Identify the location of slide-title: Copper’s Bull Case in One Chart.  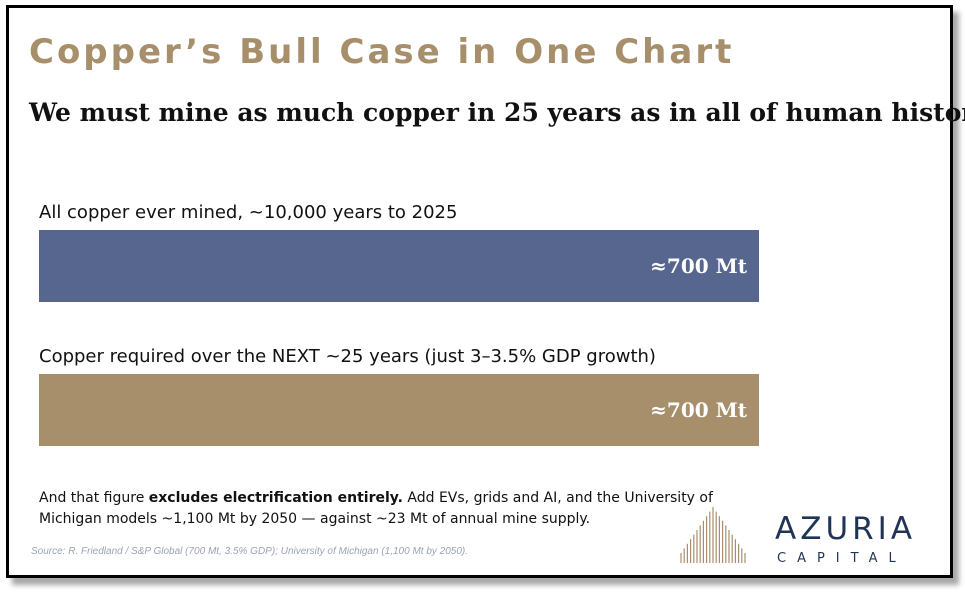
(382, 52).